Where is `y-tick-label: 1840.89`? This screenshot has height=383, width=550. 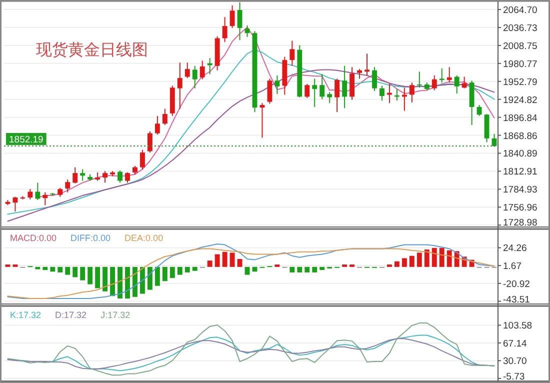 y-tick-label: 1840.89 is located at coordinates (520, 154).